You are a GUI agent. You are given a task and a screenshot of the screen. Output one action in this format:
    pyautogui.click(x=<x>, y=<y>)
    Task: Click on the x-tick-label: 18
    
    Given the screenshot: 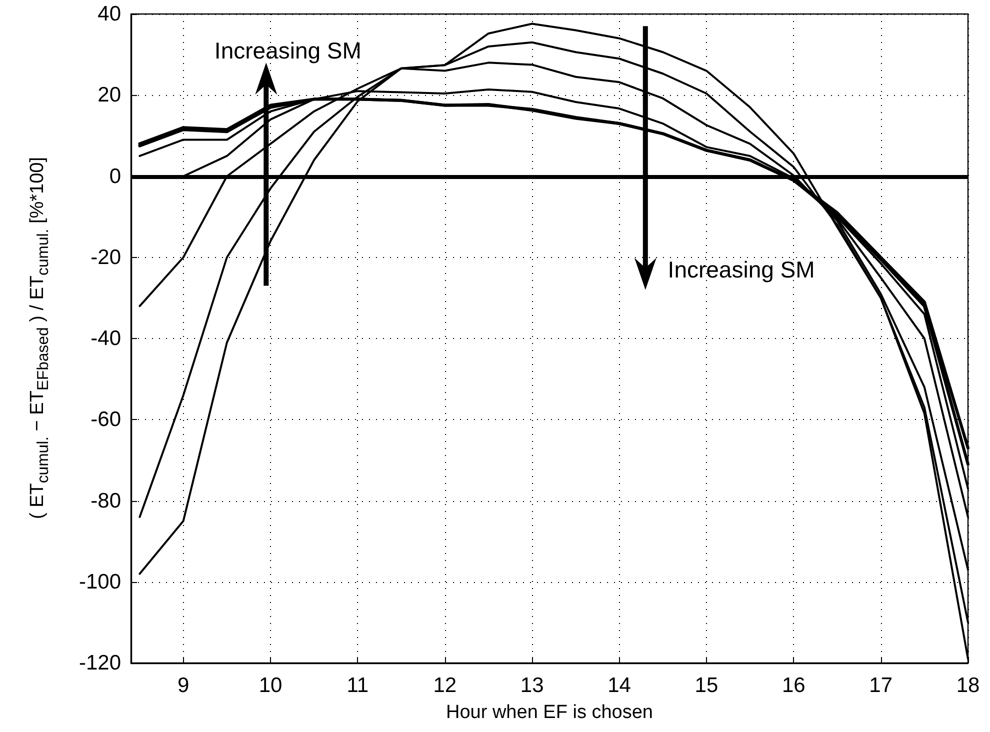 What is the action you would take?
    pyautogui.click(x=968, y=685)
    